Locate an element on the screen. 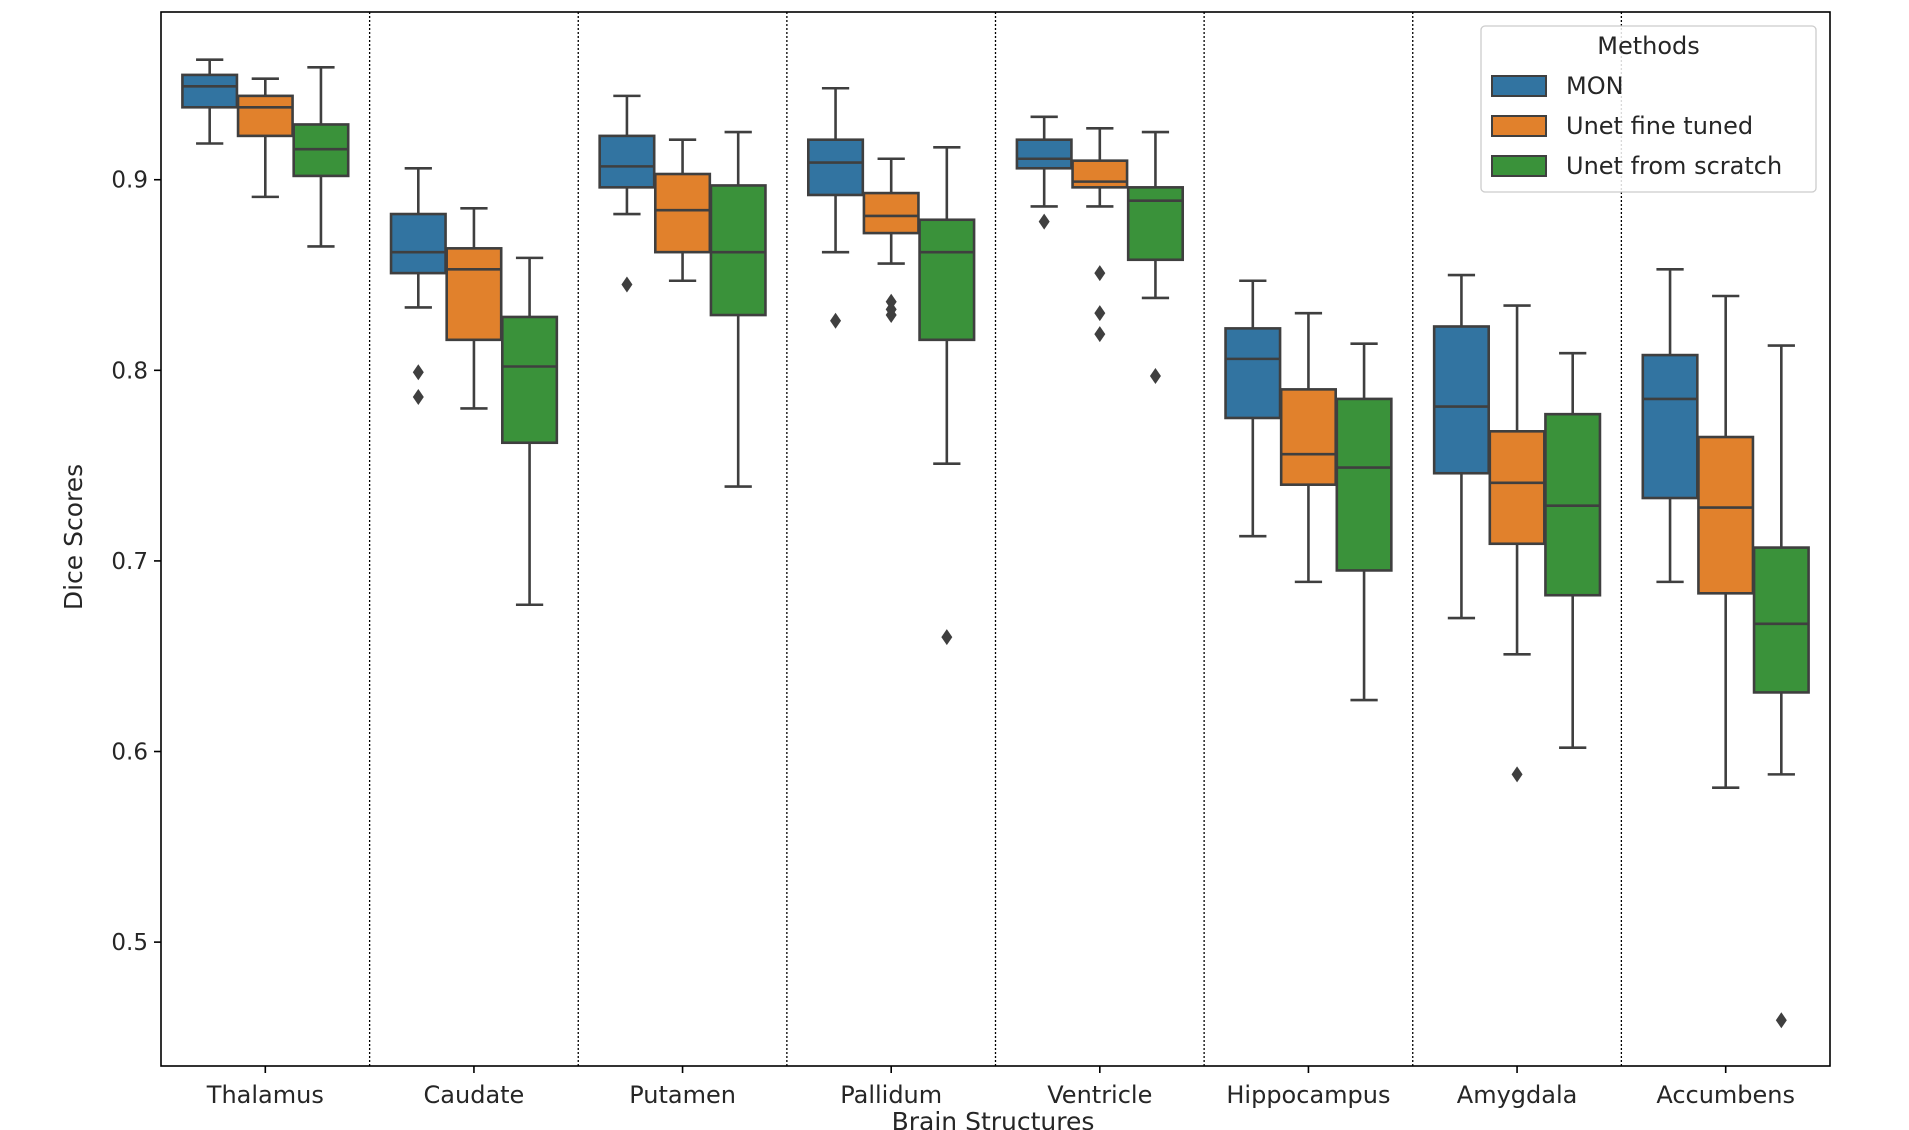 This screenshot has width=1909, height=1130. box-unet-fine-tuned-thalamus is located at coordinates (265, 138).